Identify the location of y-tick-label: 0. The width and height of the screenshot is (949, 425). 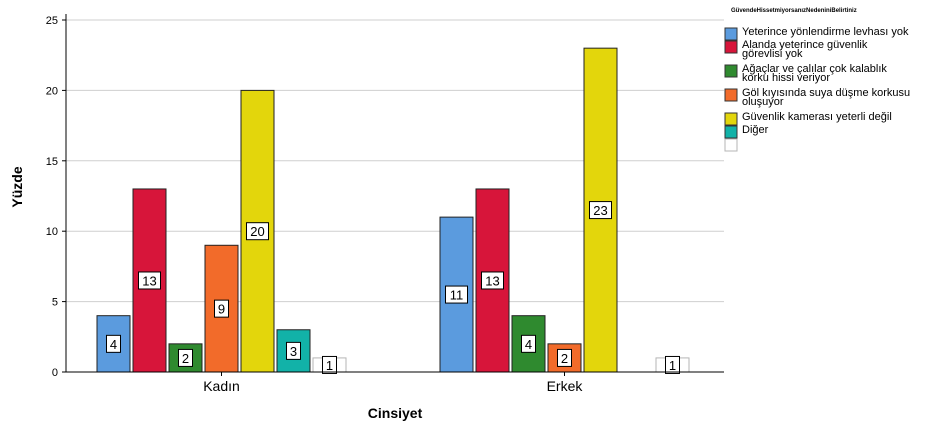
(55, 373).